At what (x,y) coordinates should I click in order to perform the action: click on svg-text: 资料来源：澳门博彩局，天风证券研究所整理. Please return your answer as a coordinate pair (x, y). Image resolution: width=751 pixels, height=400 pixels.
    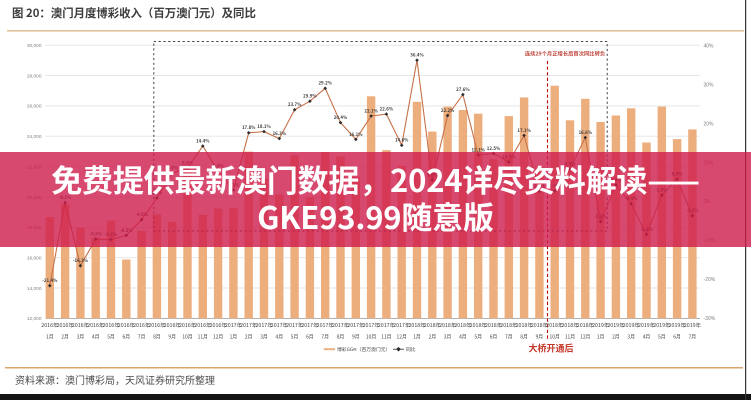
    Looking at the image, I should click on (115, 379).